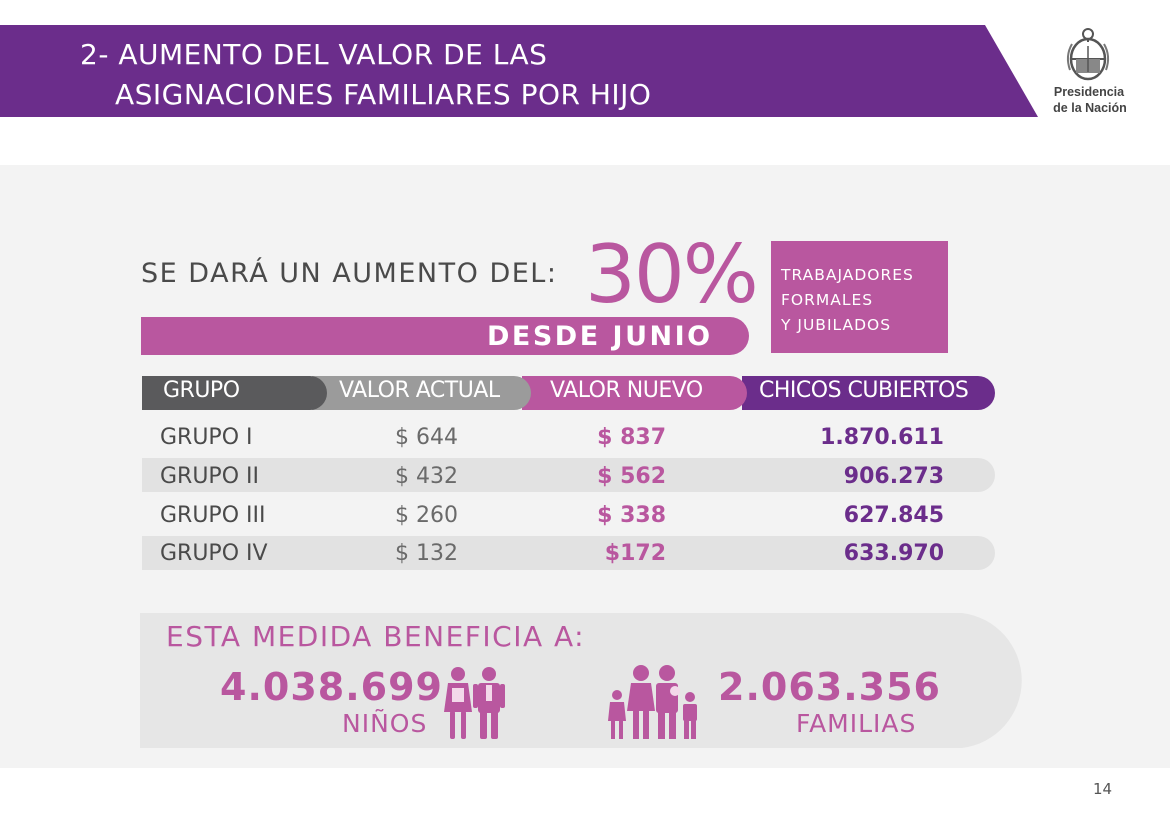 This screenshot has width=1170, height=827. Describe the element at coordinates (672, 274) in the screenshot. I see `increase-percent: 30%` at that location.